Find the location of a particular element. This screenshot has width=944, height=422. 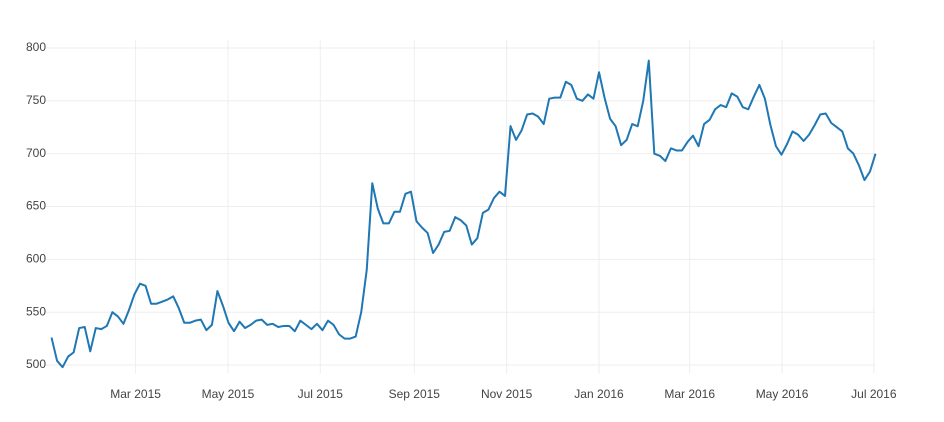

y-tick-label: 700 is located at coordinates (36, 153).